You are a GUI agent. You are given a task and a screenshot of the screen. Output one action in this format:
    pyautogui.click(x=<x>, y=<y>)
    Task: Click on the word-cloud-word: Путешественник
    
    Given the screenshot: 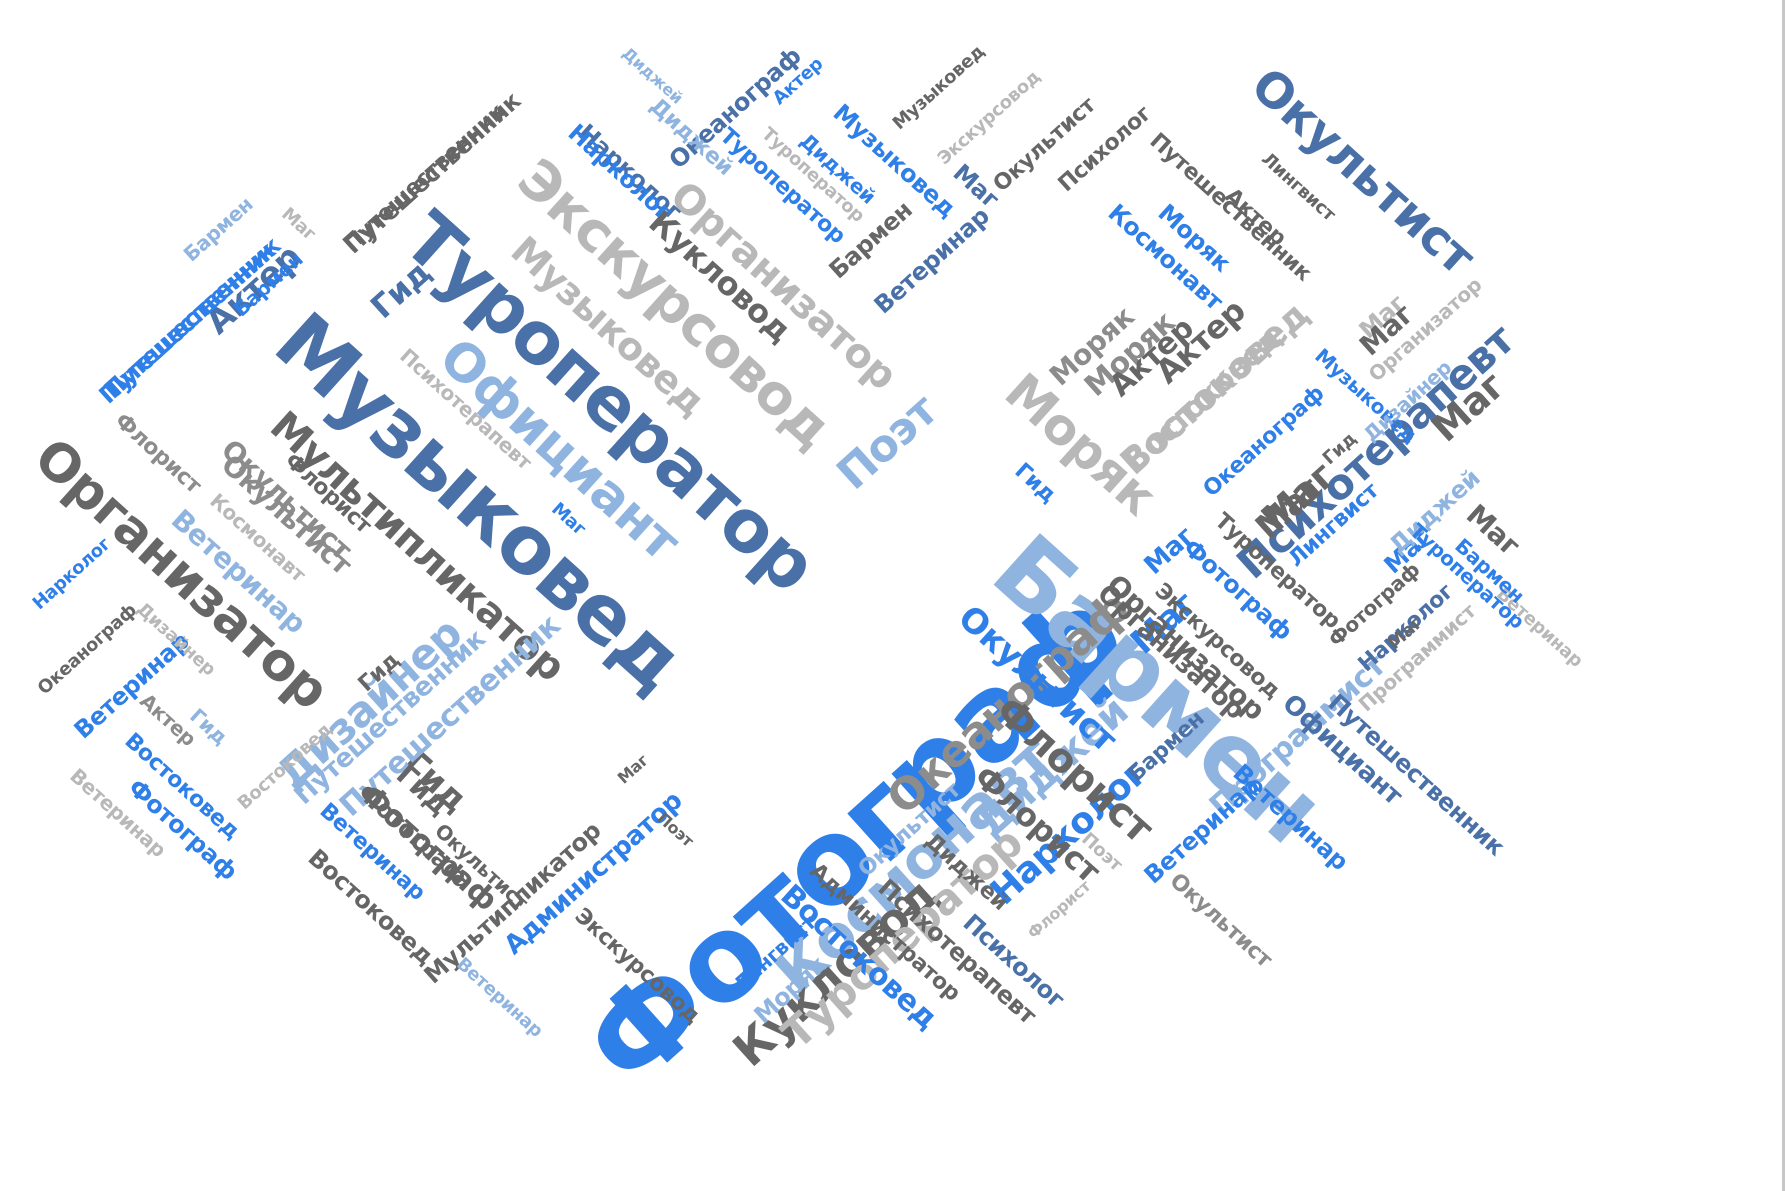 What is the action you would take?
    pyautogui.click(x=187, y=323)
    